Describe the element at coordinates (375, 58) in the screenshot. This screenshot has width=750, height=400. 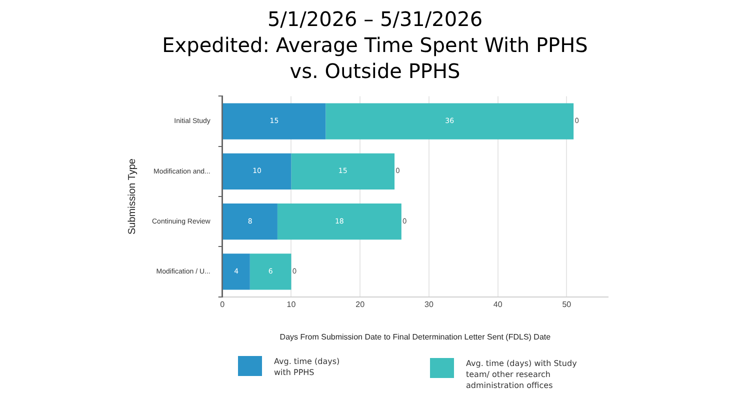
I see `chart-subtitle: Expedited: Average Time Spent With PPHS vs. Outside PPHS` at that location.